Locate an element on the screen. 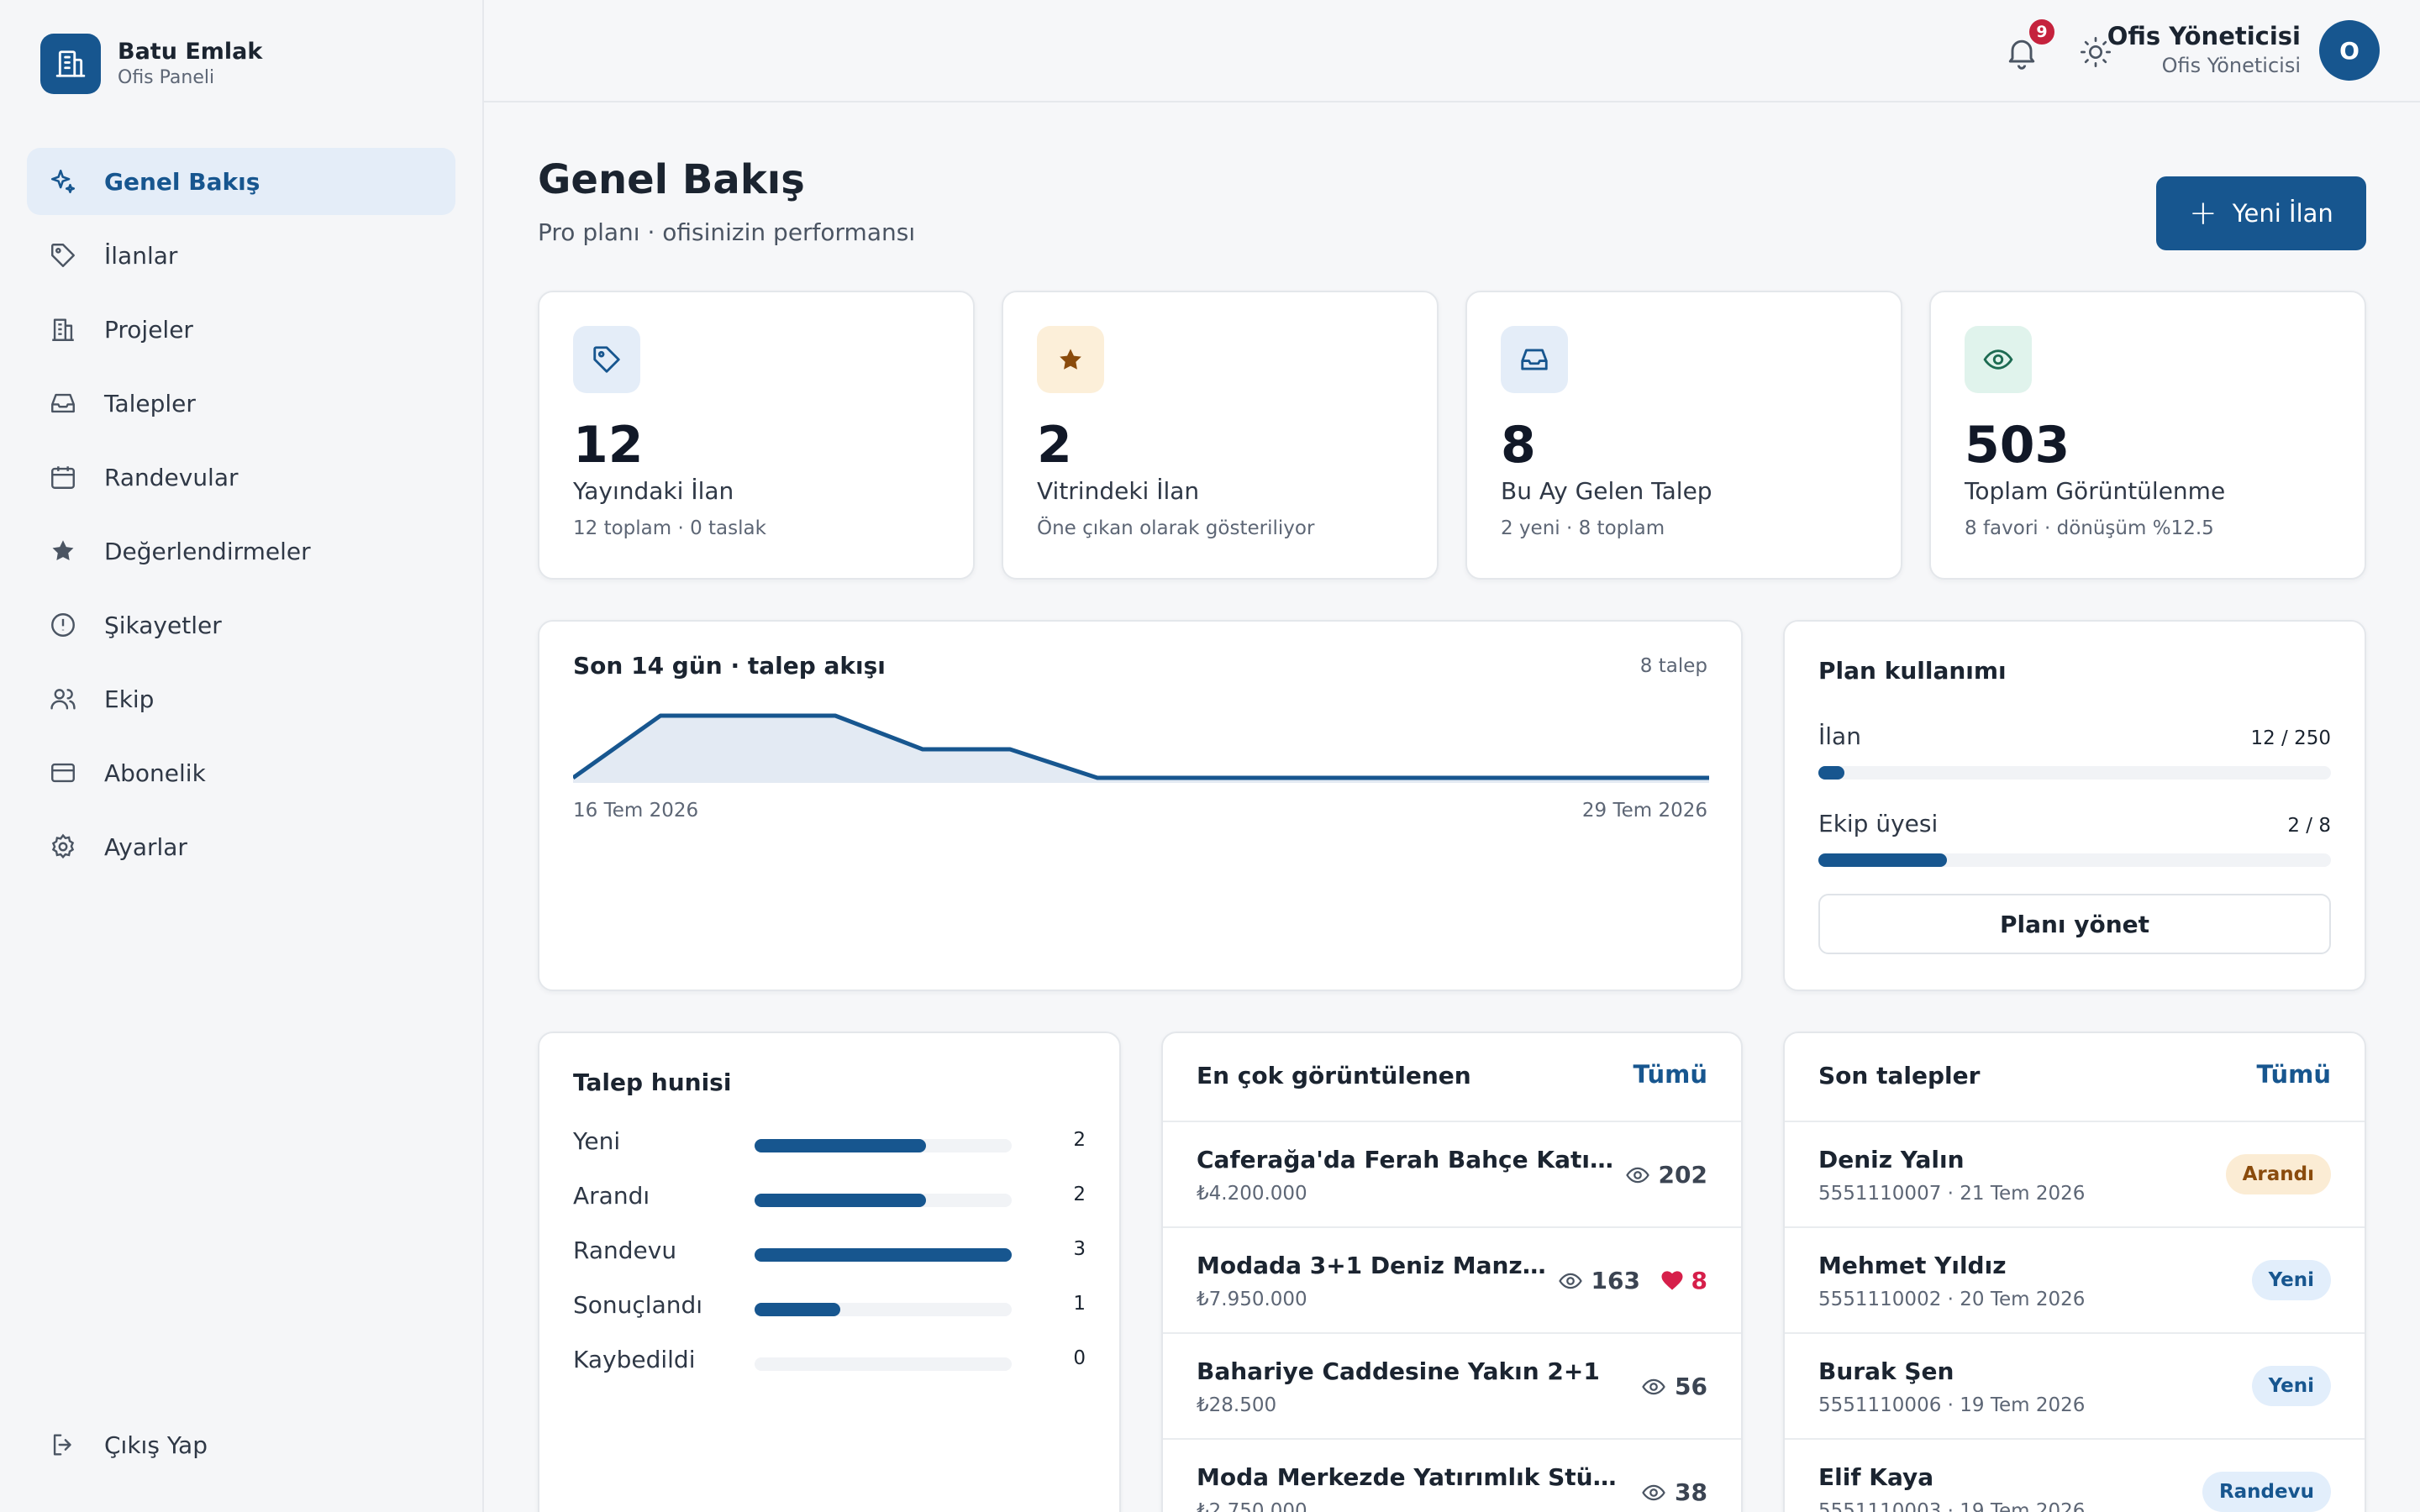 The image size is (2420, 1512). funnel-row: Kaybedildi 0 is located at coordinates (829, 1362).